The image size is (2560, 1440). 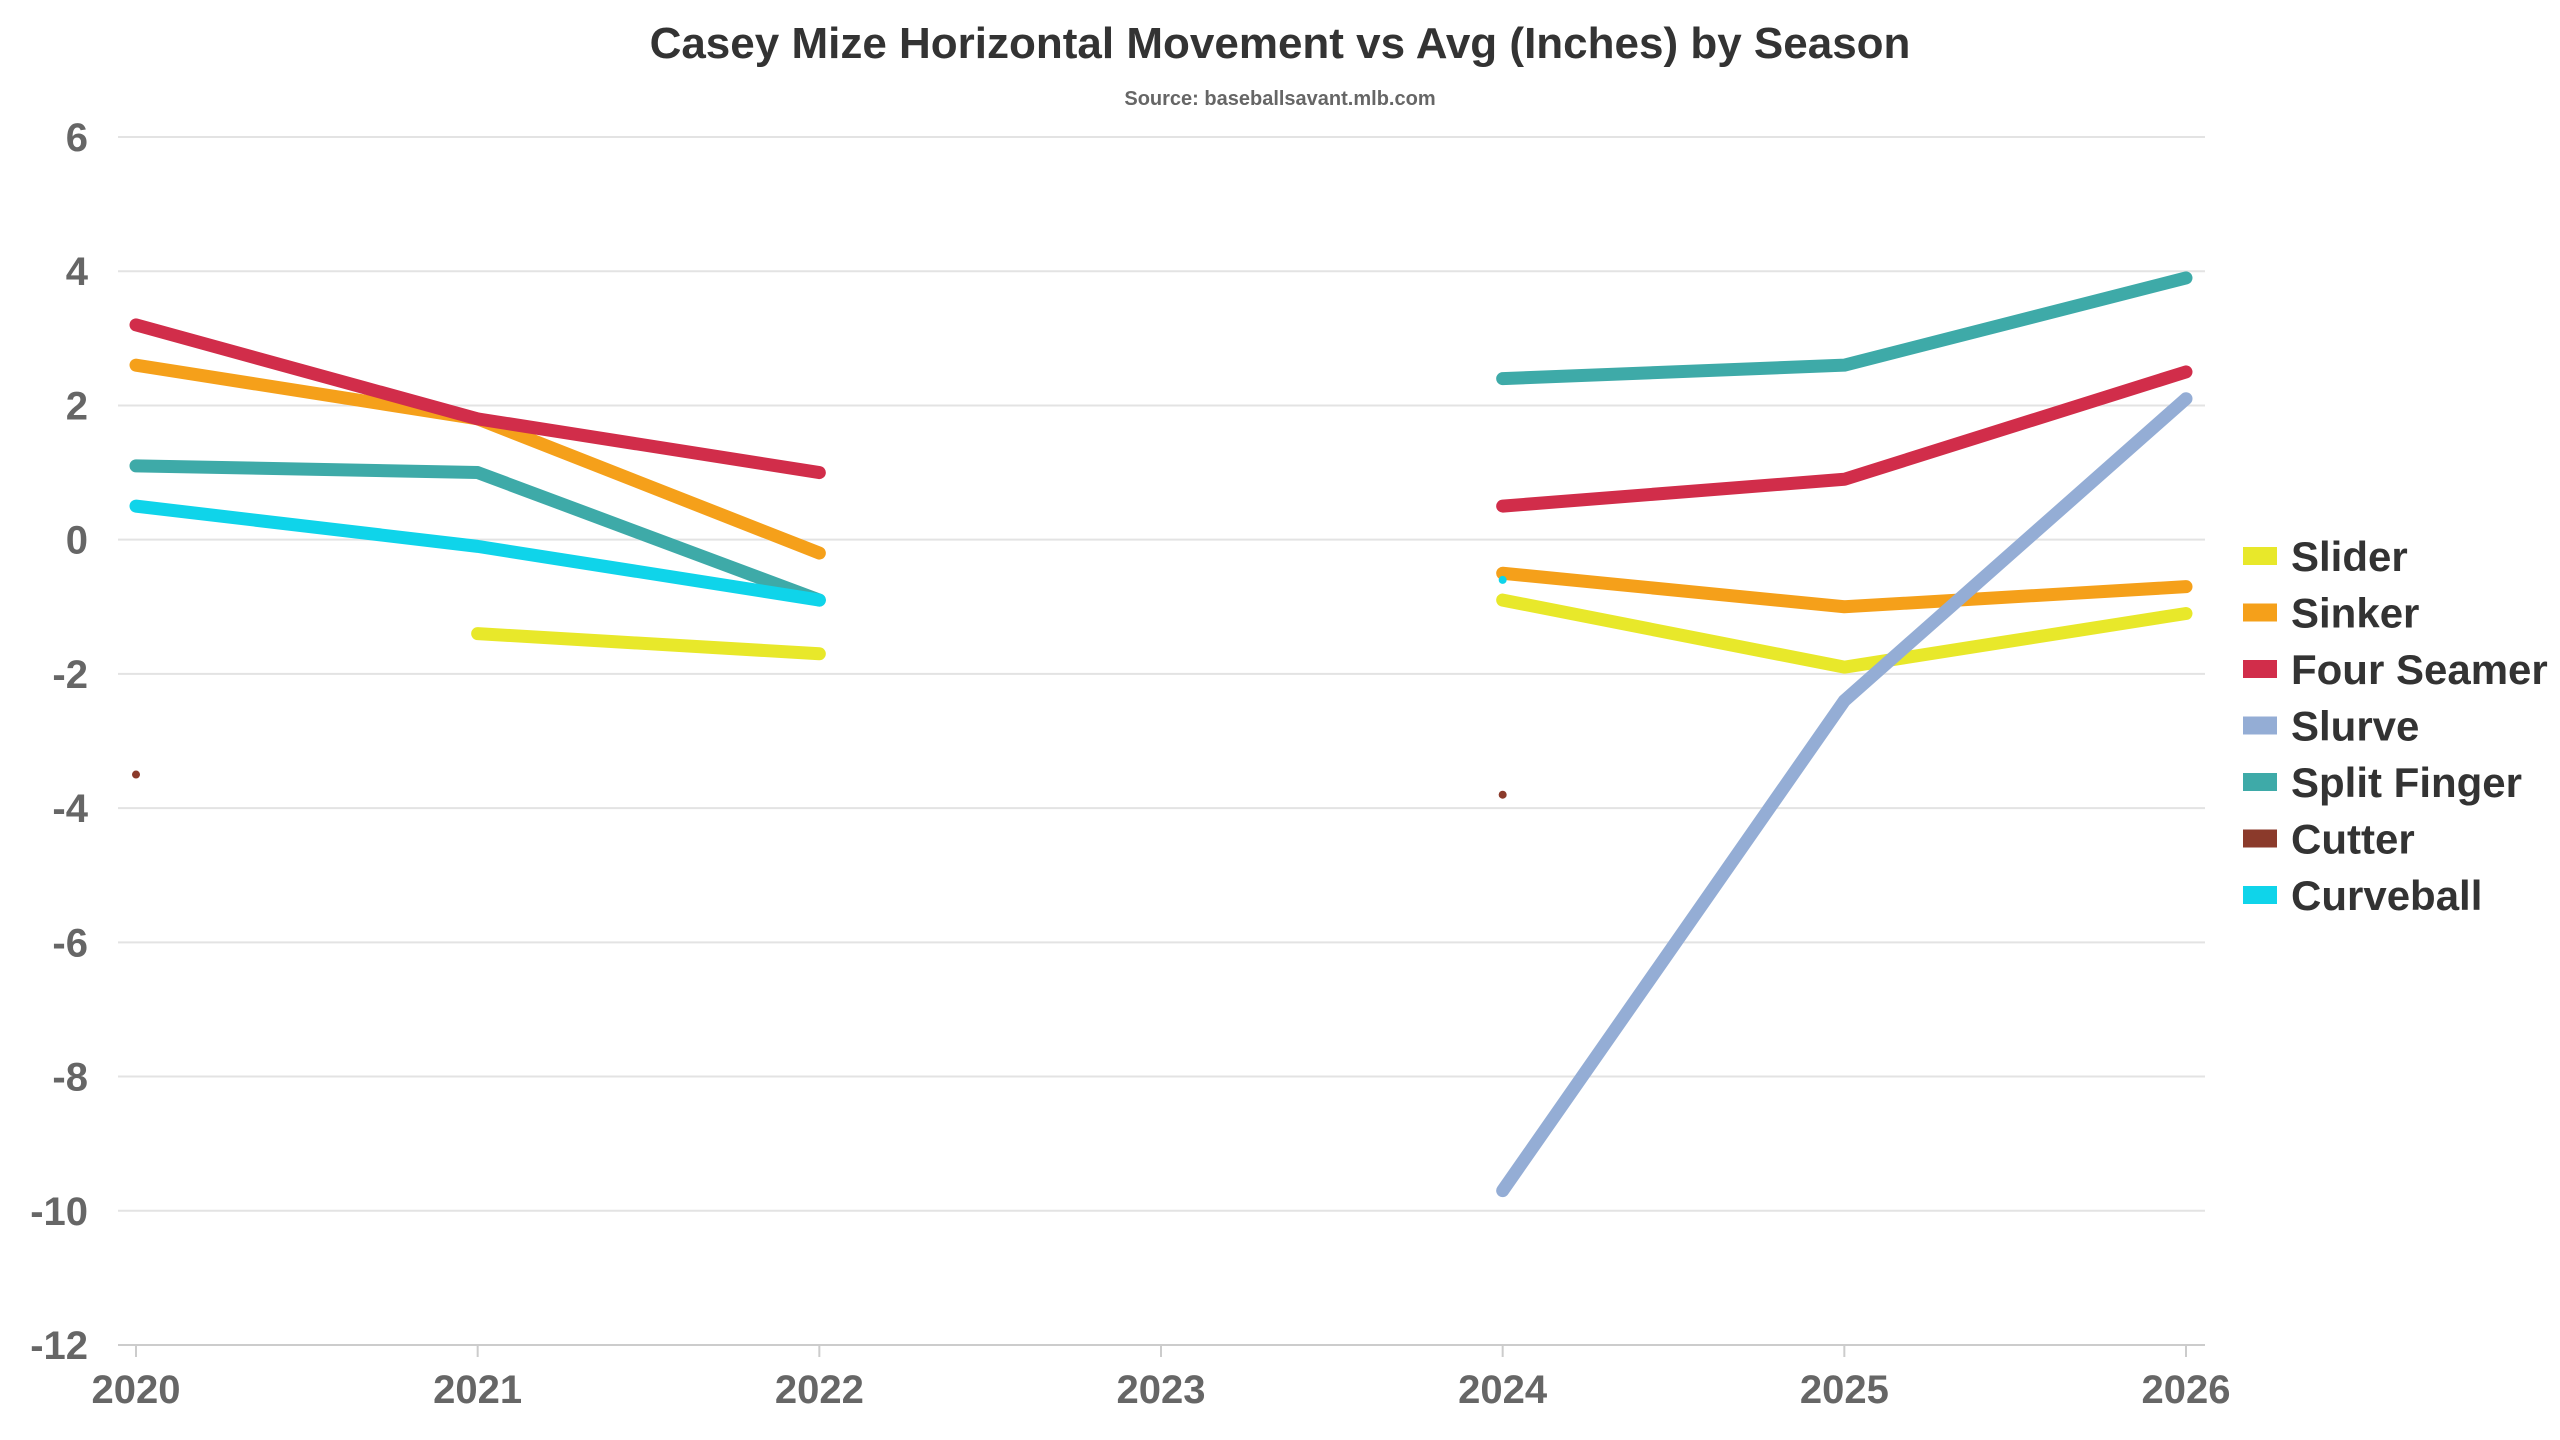 What do you see at coordinates (77, 406) in the screenshot?
I see `y-tick-label: 2` at bounding box center [77, 406].